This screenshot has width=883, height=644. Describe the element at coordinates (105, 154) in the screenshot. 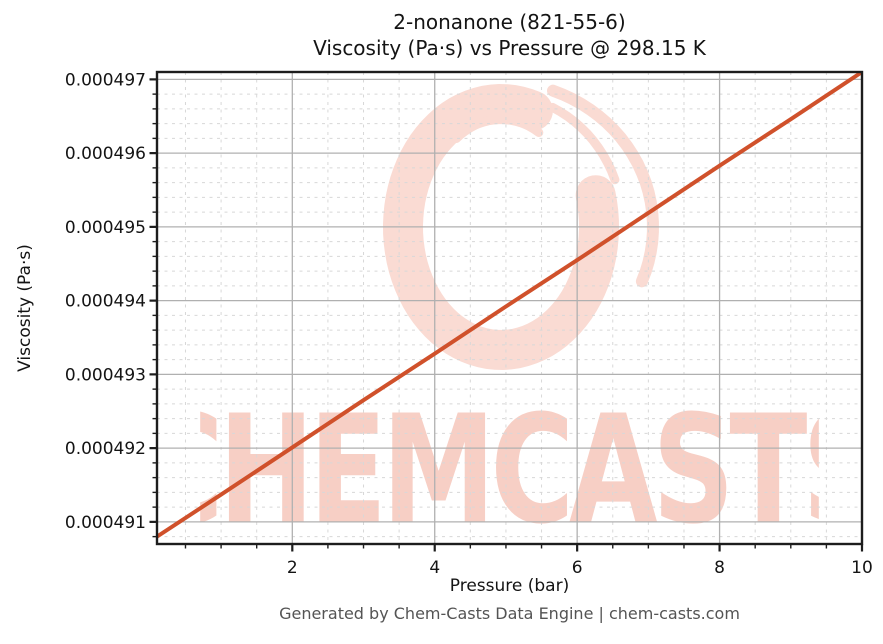

I see `y-tick-label: 0.000496` at that location.